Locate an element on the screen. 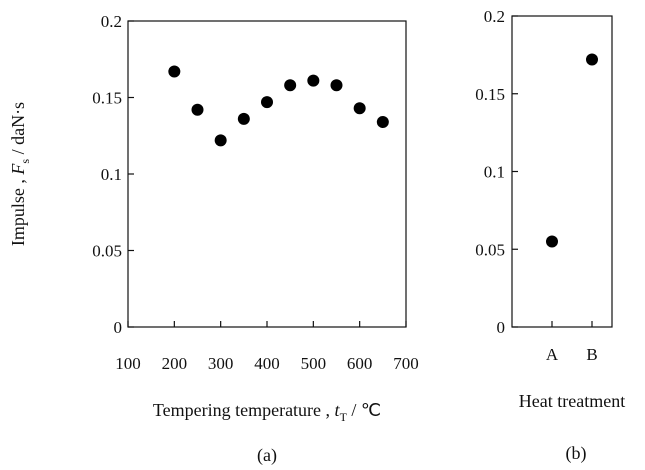  category-label: A is located at coordinates (552, 354).